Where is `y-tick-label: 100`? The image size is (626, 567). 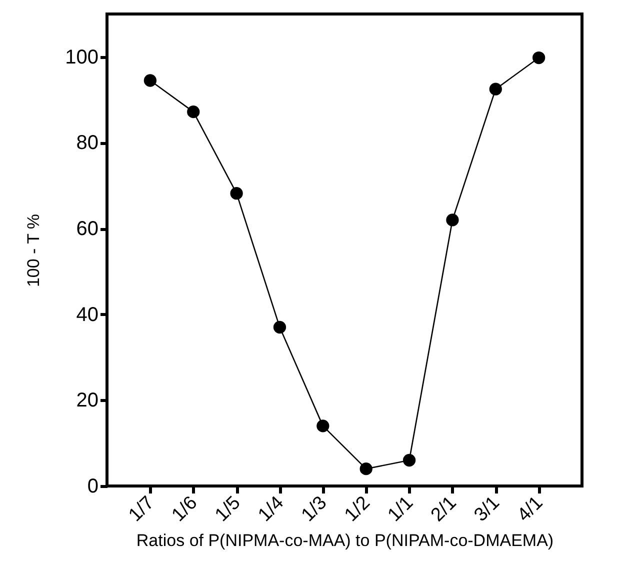
y-tick-label: 100 is located at coordinates (81, 57).